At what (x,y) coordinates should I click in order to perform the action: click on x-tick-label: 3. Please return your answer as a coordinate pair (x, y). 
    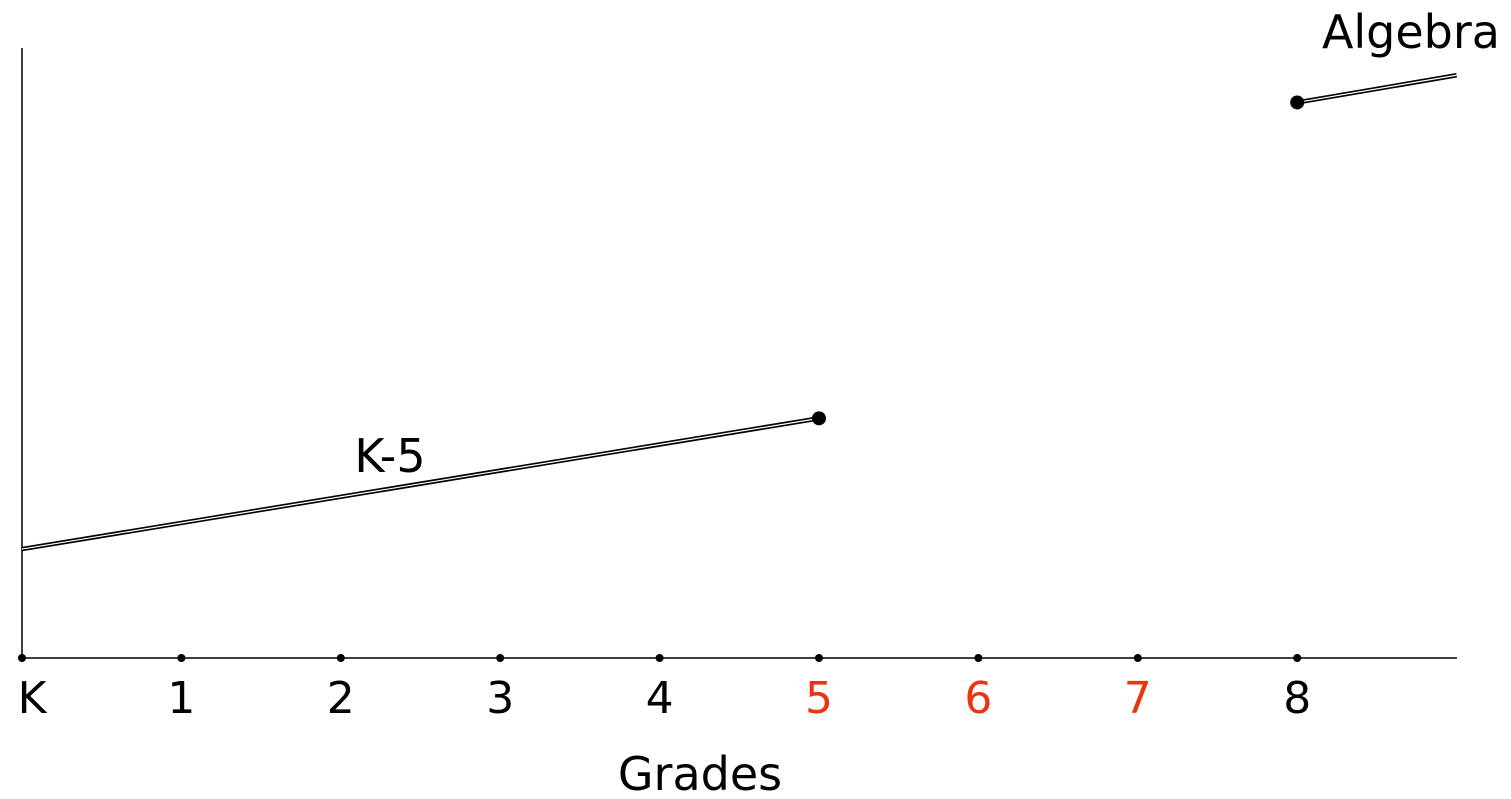
    Looking at the image, I should click on (500, 698).